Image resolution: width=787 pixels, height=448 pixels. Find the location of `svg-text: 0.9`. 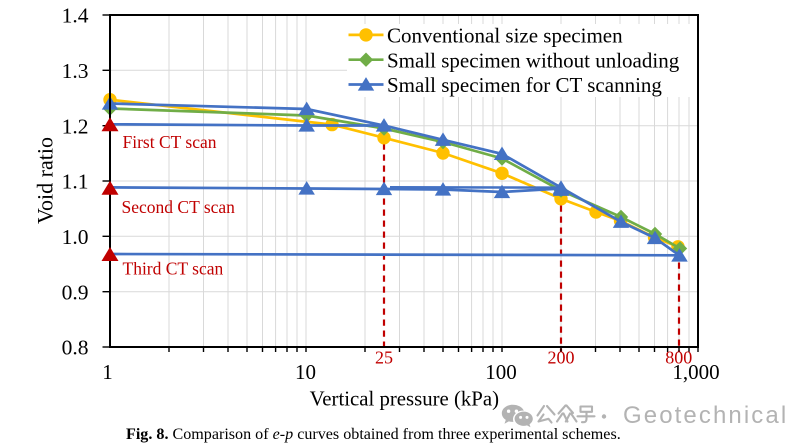

svg-text: 0.9 is located at coordinates (75, 292).